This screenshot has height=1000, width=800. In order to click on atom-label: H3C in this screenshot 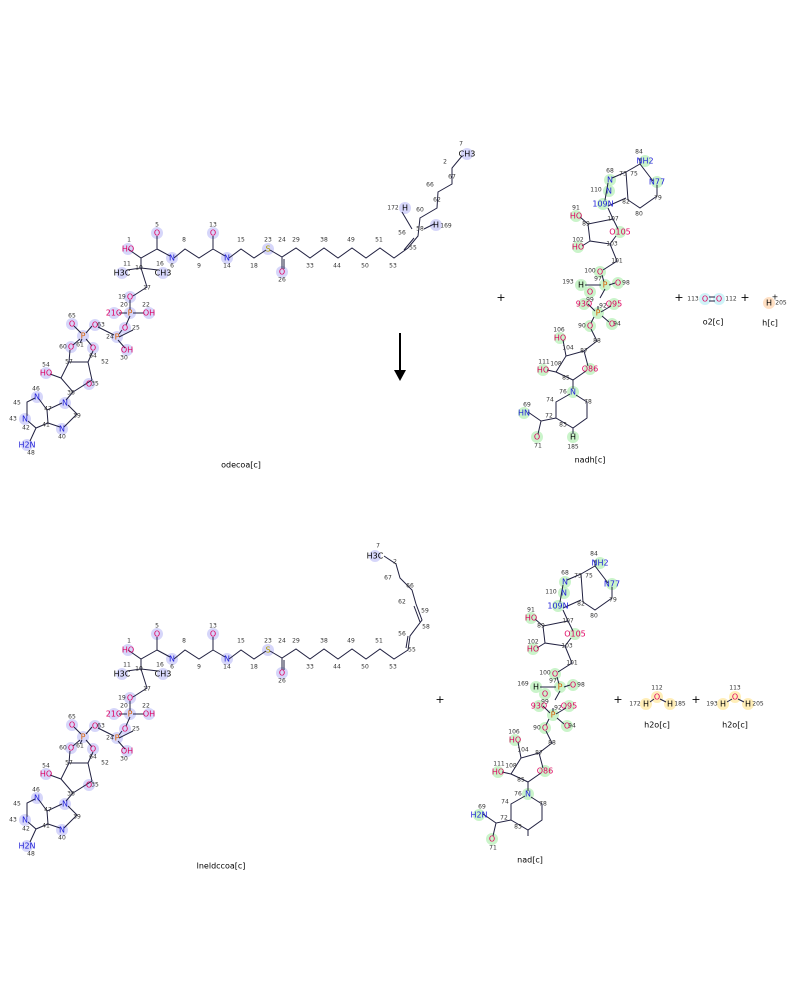, I will do `click(375, 556)`.